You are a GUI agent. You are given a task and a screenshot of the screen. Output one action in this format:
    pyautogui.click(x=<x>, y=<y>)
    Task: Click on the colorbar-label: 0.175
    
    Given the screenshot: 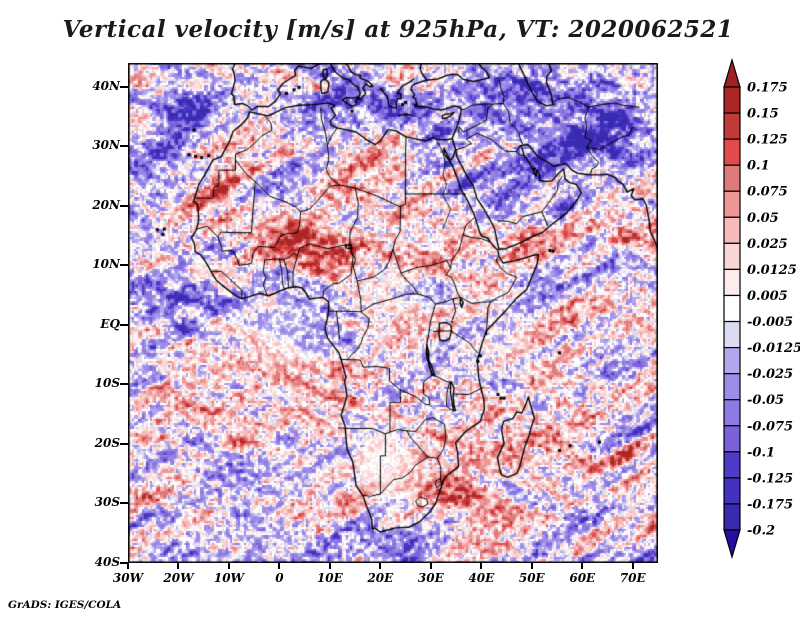 What is the action you would take?
    pyautogui.click(x=767, y=88)
    